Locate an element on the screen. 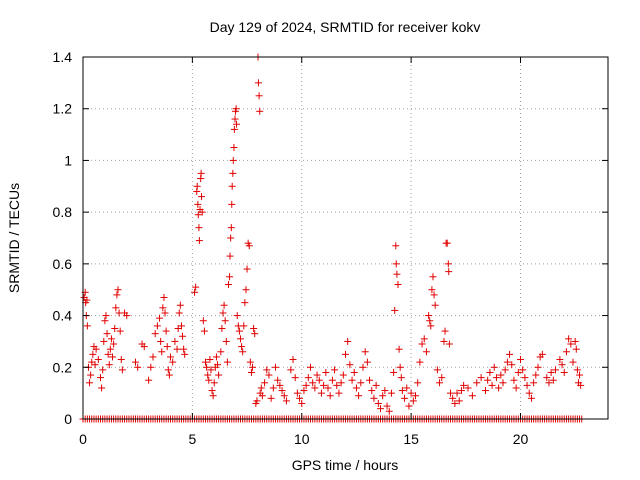 Image resolution: width=640 pixels, height=480 pixels. x-tick-labels: 0 5 10 15 20 is located at coordinates (303, 439).